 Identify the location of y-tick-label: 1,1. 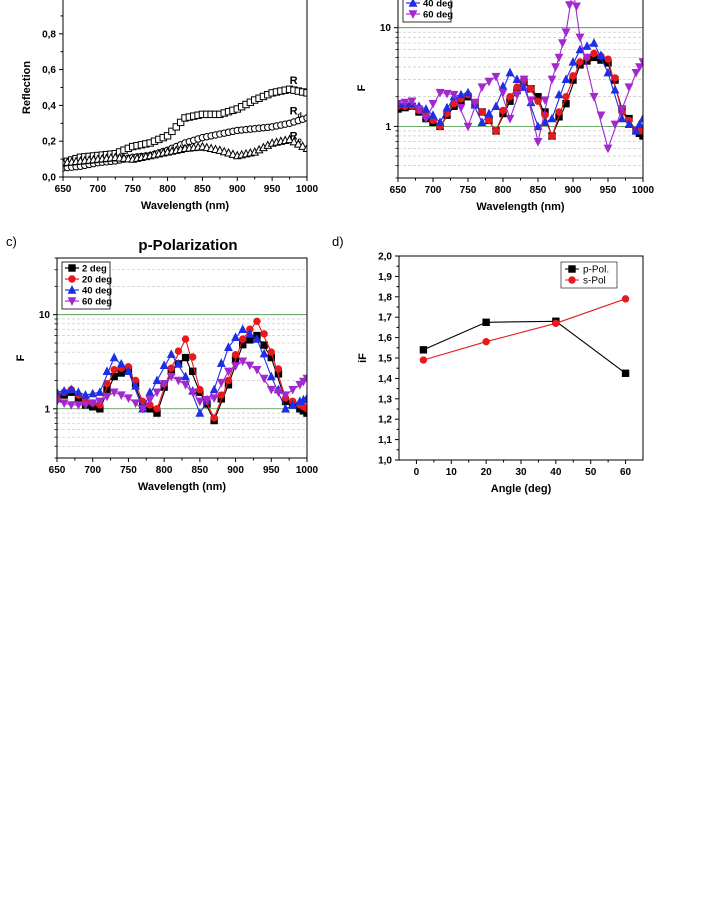
(385, 440).